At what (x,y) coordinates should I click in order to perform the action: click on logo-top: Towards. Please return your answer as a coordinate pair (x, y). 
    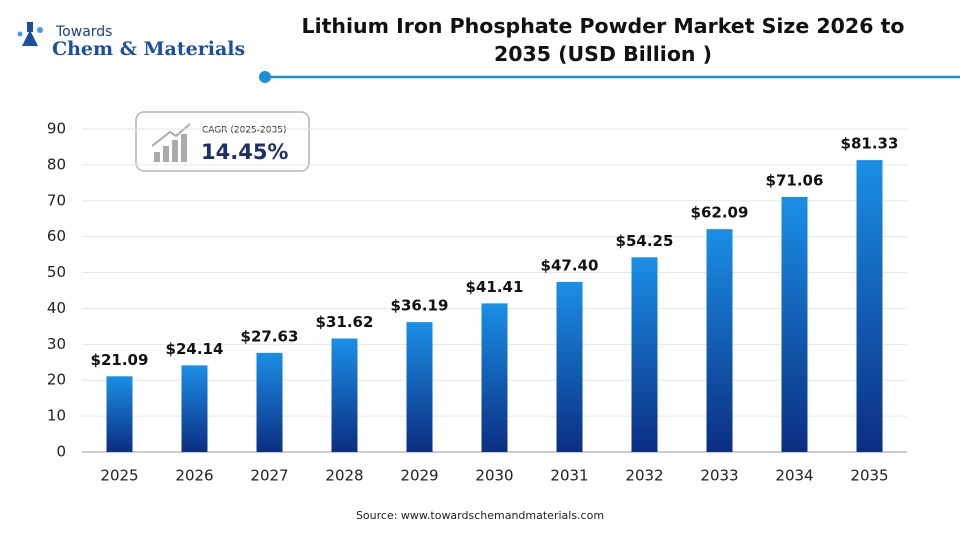
    Looking at the image, I should click on (84, 32).